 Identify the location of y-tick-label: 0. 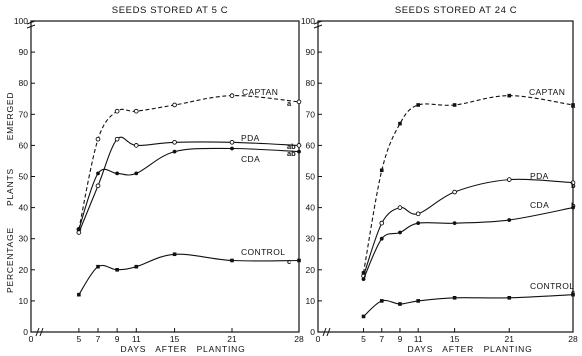
(312, 332).